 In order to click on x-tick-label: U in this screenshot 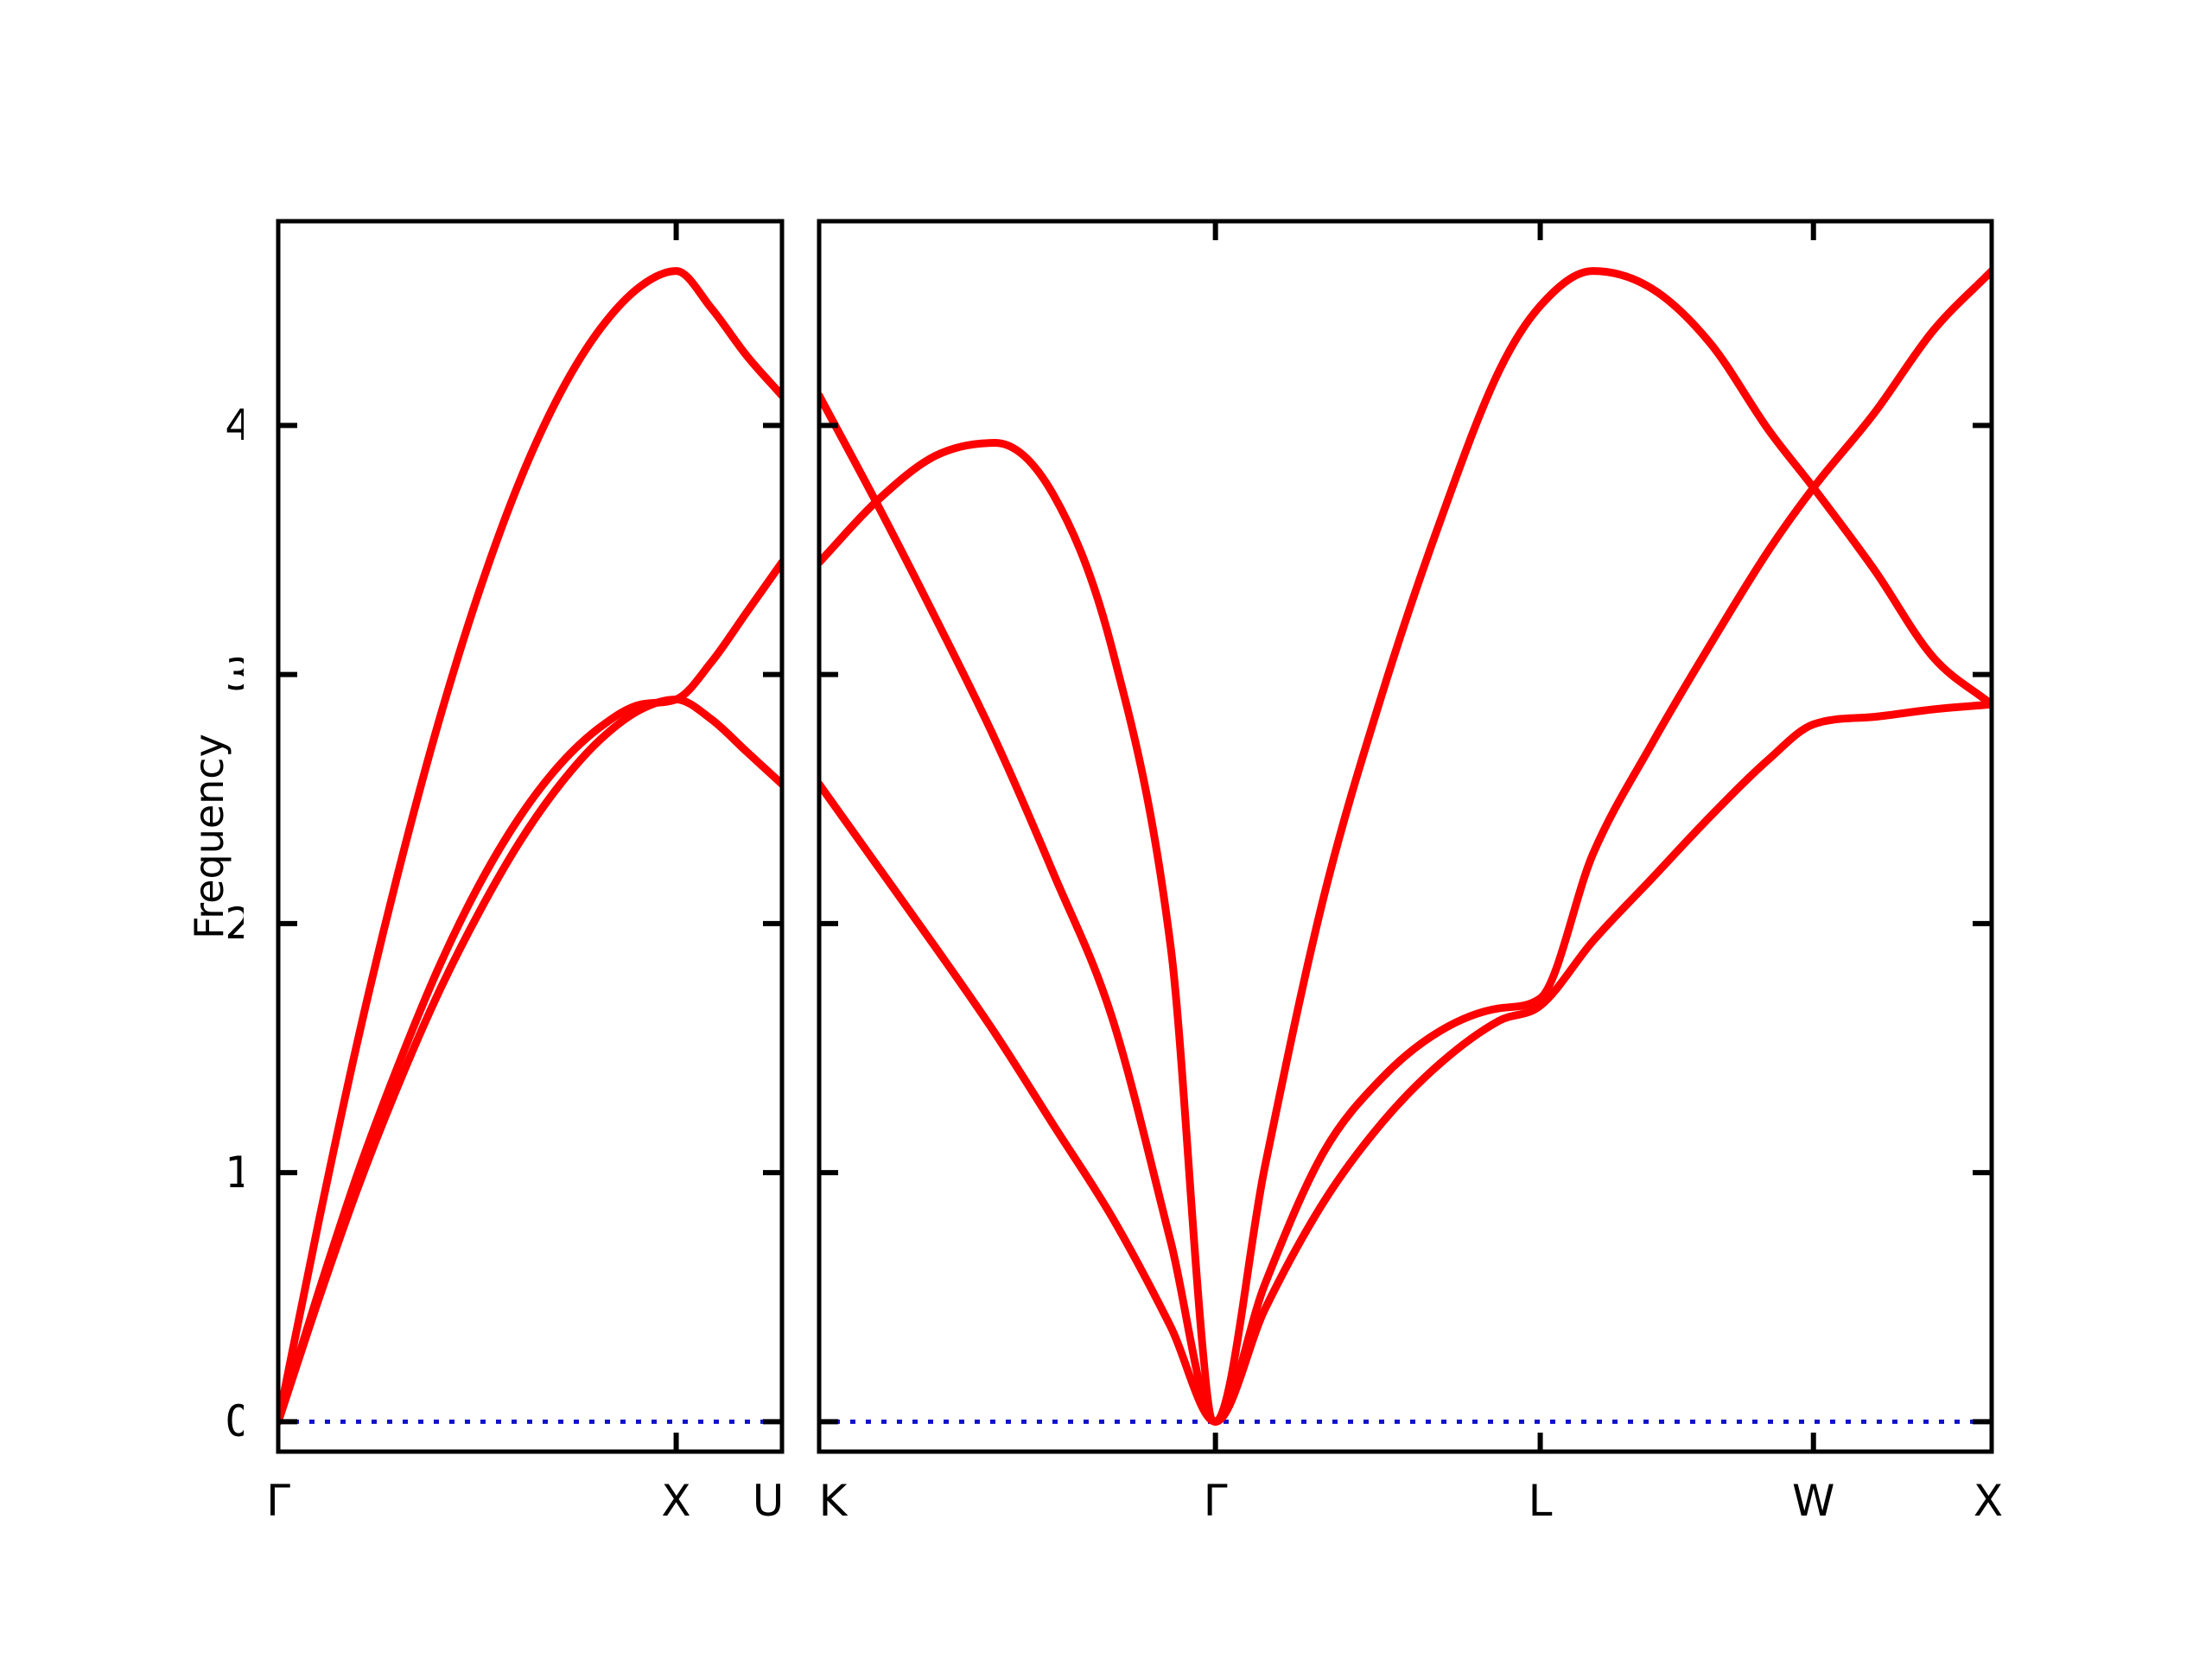, I will do `click(768, 1501)`.